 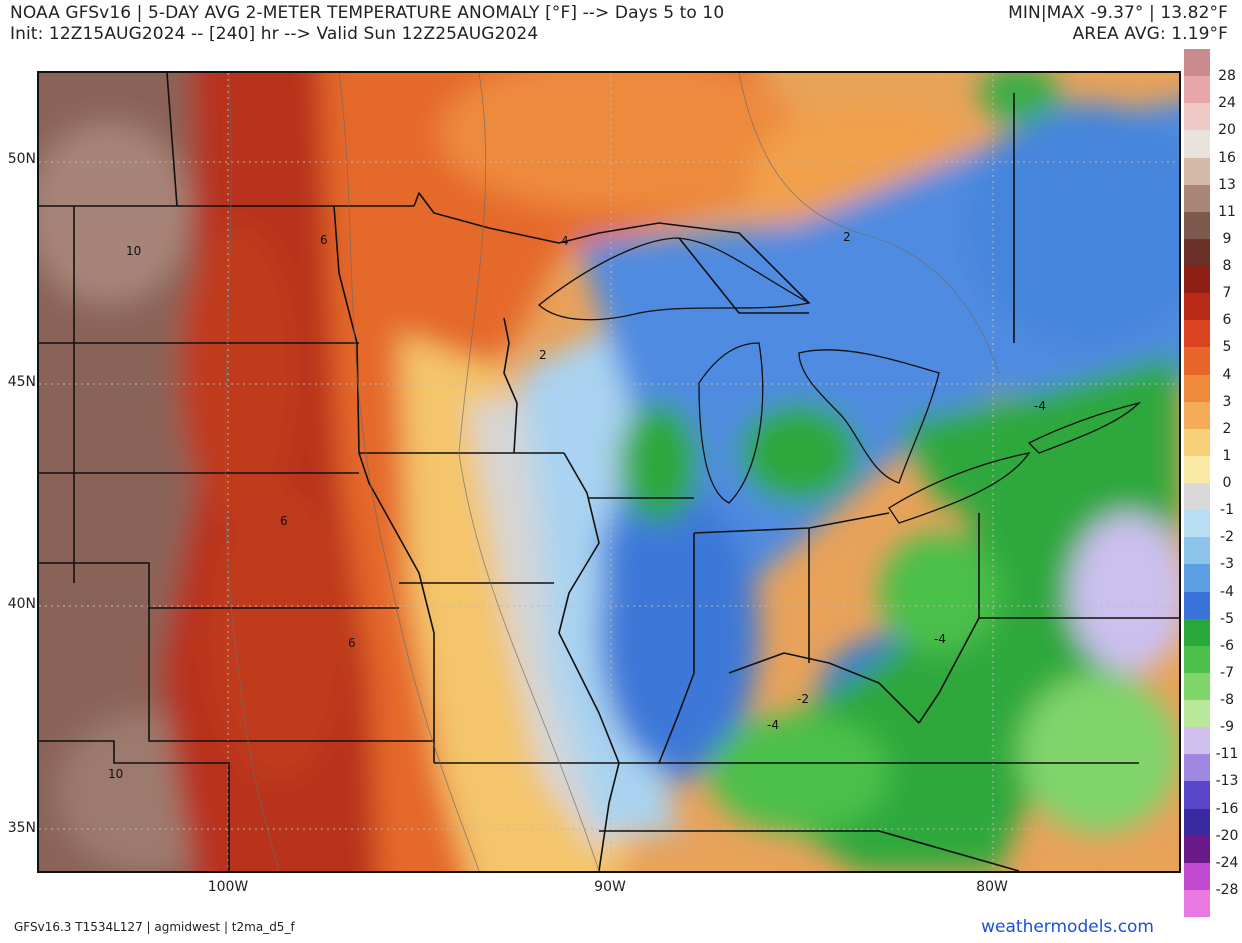 What do you see at coordinates (1227, 455) in the screenshot?
I see `colorbar-label: 1` at bounding box center [1227, 455].